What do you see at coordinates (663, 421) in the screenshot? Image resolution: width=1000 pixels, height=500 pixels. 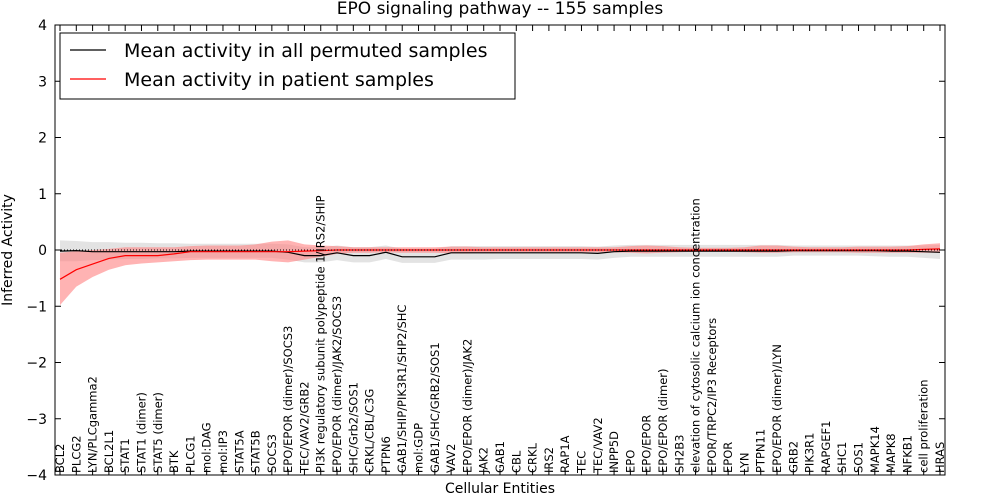 I see `x-tick-label: EPO/EPOR (dimer)` at bounding box center [663, 421].